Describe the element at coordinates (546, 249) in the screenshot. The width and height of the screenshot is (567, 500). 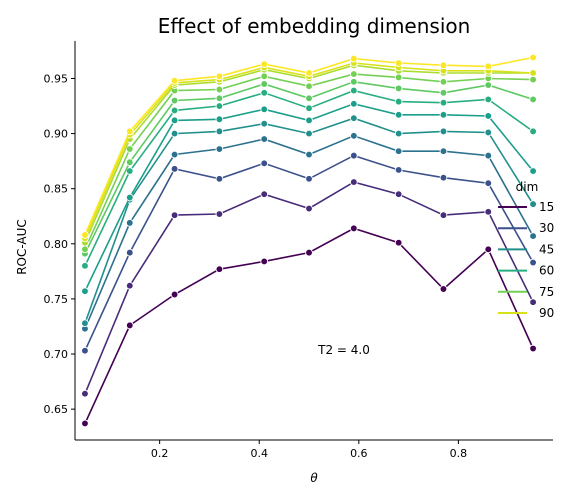
I see `legend-label: 45` at that location.